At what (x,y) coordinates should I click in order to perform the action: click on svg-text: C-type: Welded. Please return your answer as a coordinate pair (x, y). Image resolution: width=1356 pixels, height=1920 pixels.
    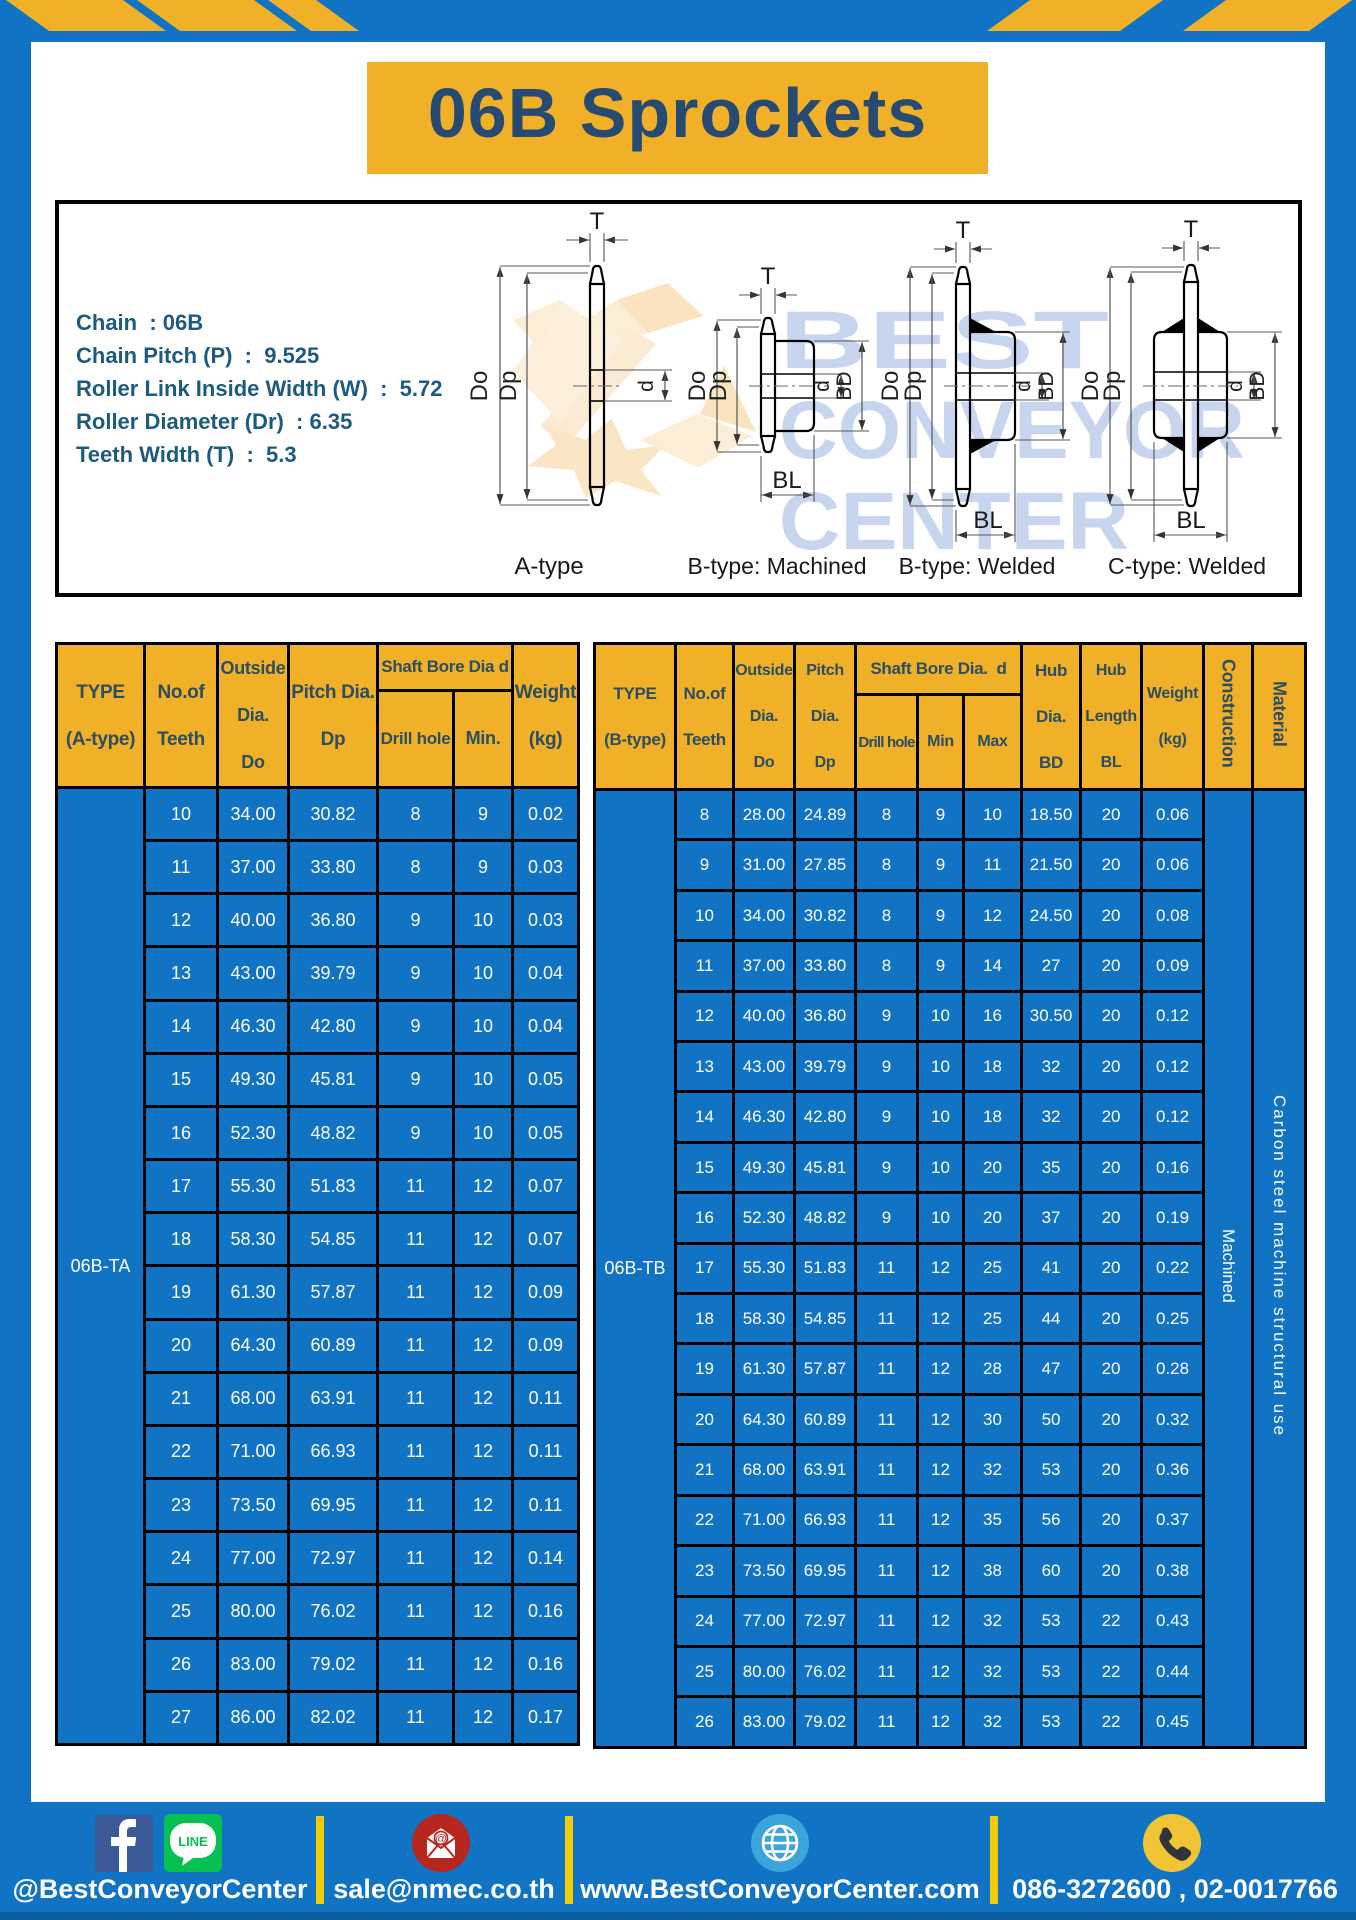
    Looking at the image, I should click on (1187, 566).